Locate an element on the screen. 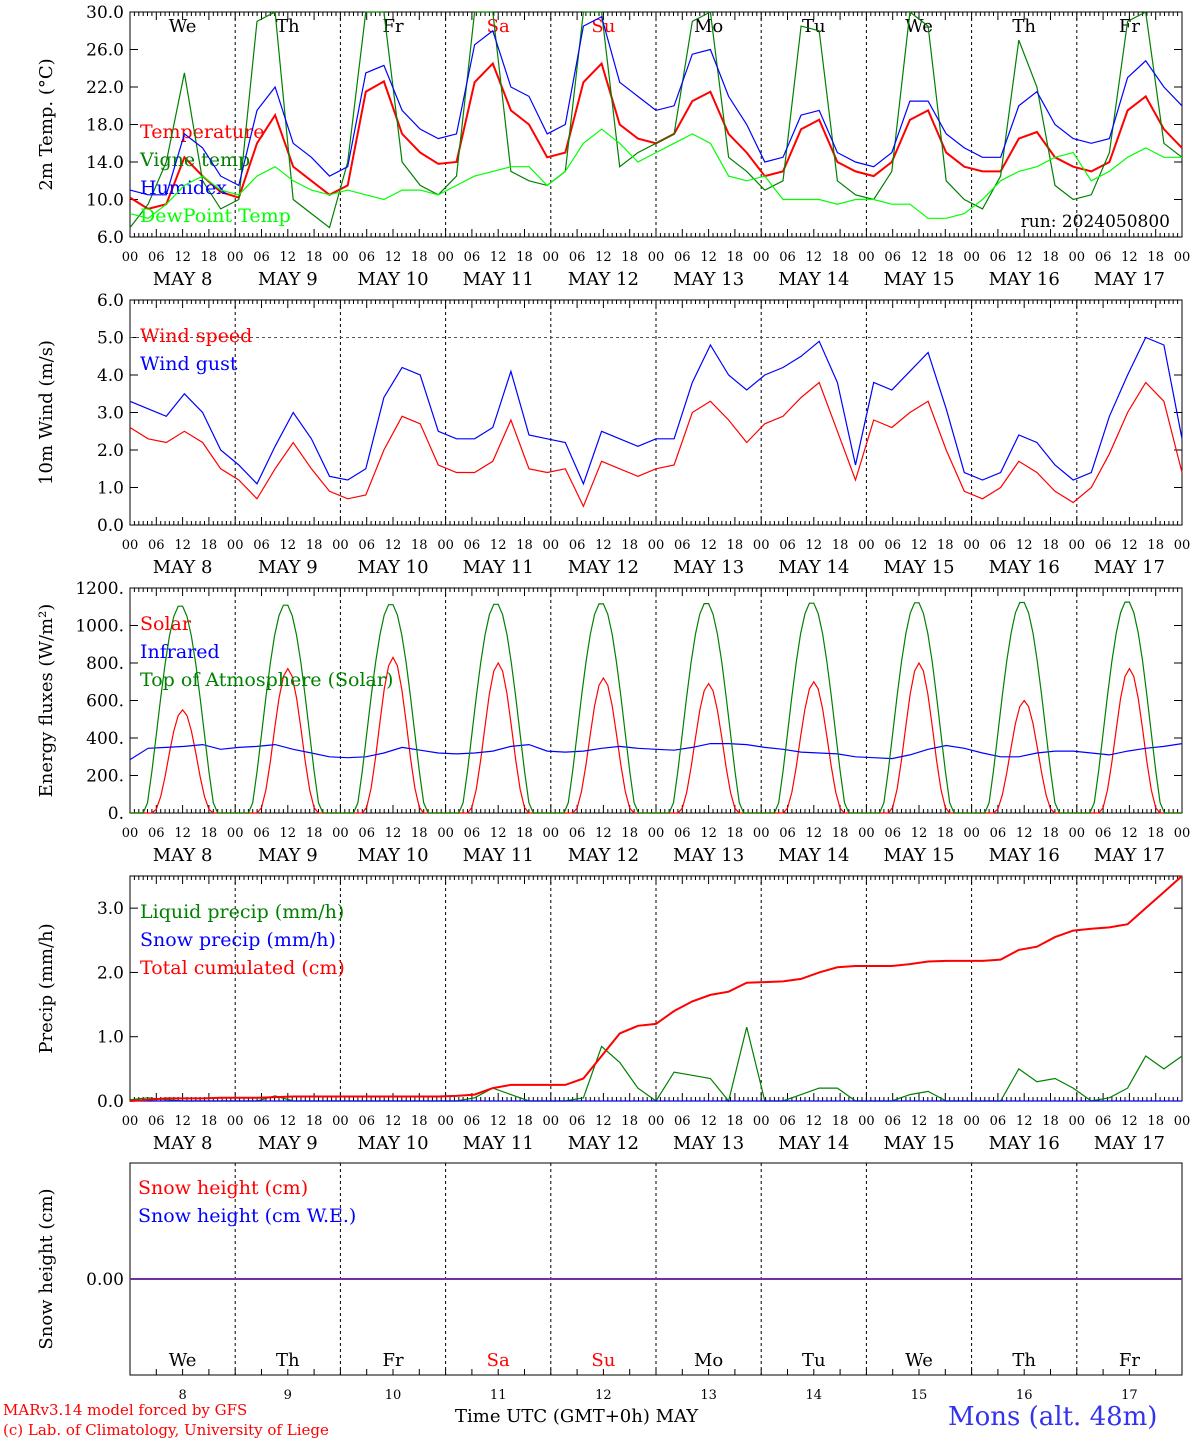  legend-entry: Solar is located at coordinates (166, 624).